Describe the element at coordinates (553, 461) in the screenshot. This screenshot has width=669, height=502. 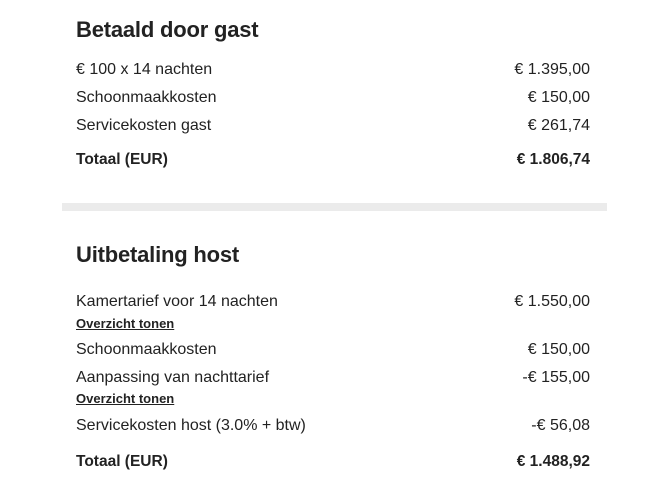
I see `total-value: € 1.488,92` at that location.